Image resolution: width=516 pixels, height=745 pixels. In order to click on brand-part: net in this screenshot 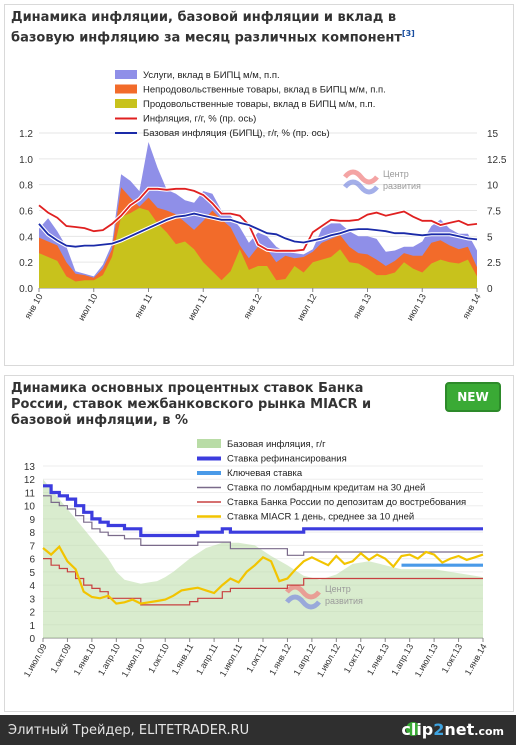, I will do `click(459, 729)`.